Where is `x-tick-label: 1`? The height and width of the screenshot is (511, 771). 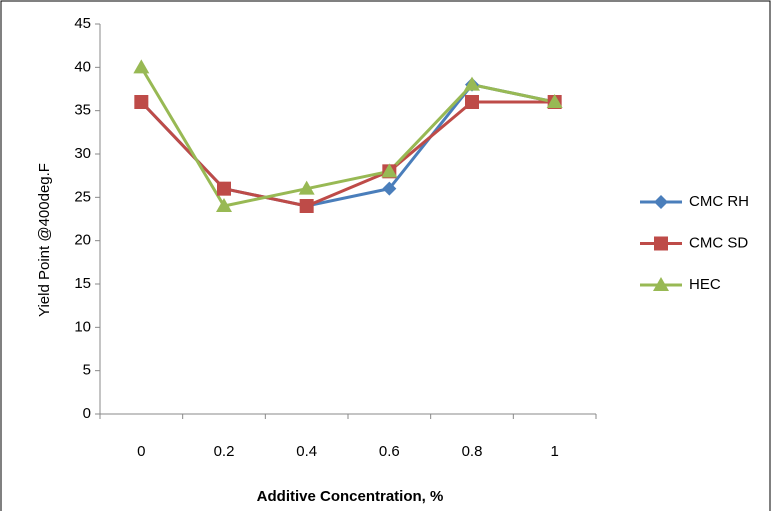
x-tick-label: 1 is located at coordinates (554, 451).